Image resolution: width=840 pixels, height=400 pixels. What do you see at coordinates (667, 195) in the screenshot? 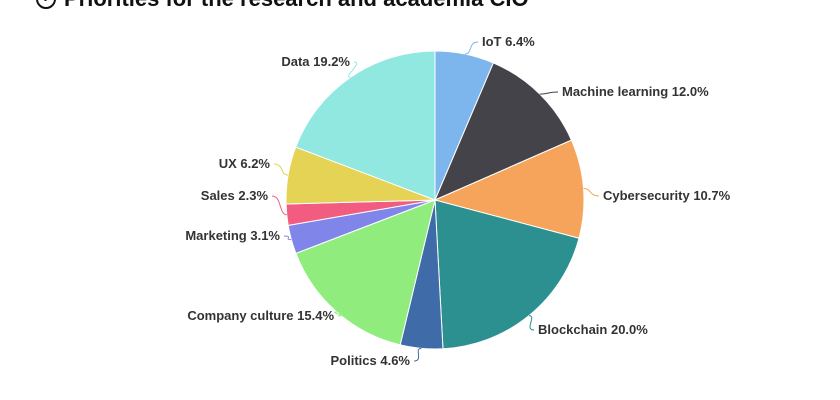
I see `data-label-cybersecurity: Cybersecurity 10.7%` at bounding box center [667, 195].